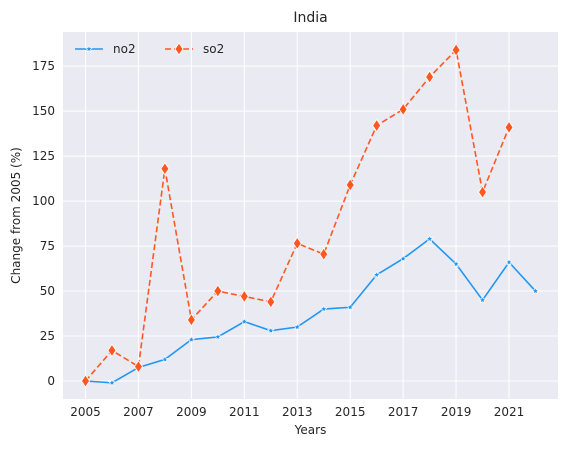  Describe the element at coordinates (43, 156) in the screenshot. I see `y-tick-label: 125` at that location.